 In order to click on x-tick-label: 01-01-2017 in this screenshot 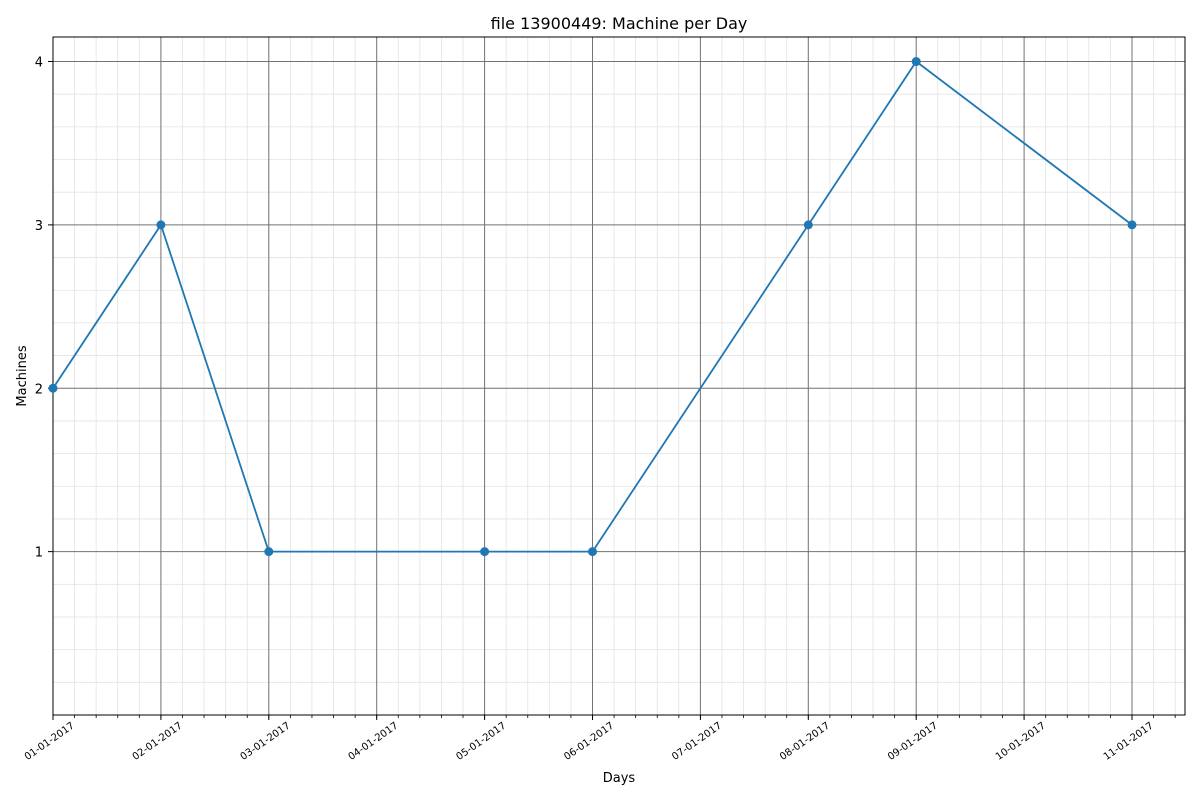, I will do `click(50, 741)`.